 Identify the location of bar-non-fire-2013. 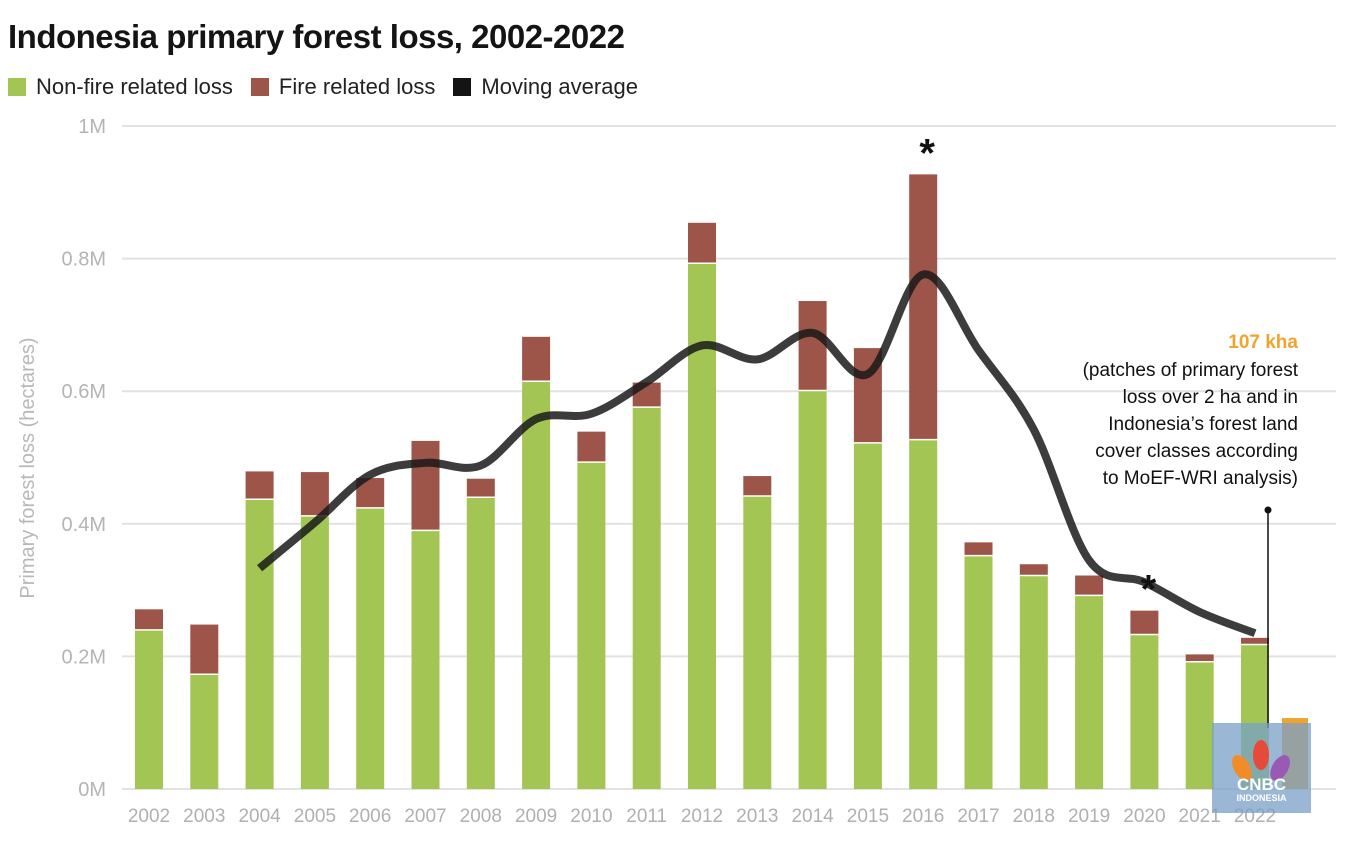
(757, 642).